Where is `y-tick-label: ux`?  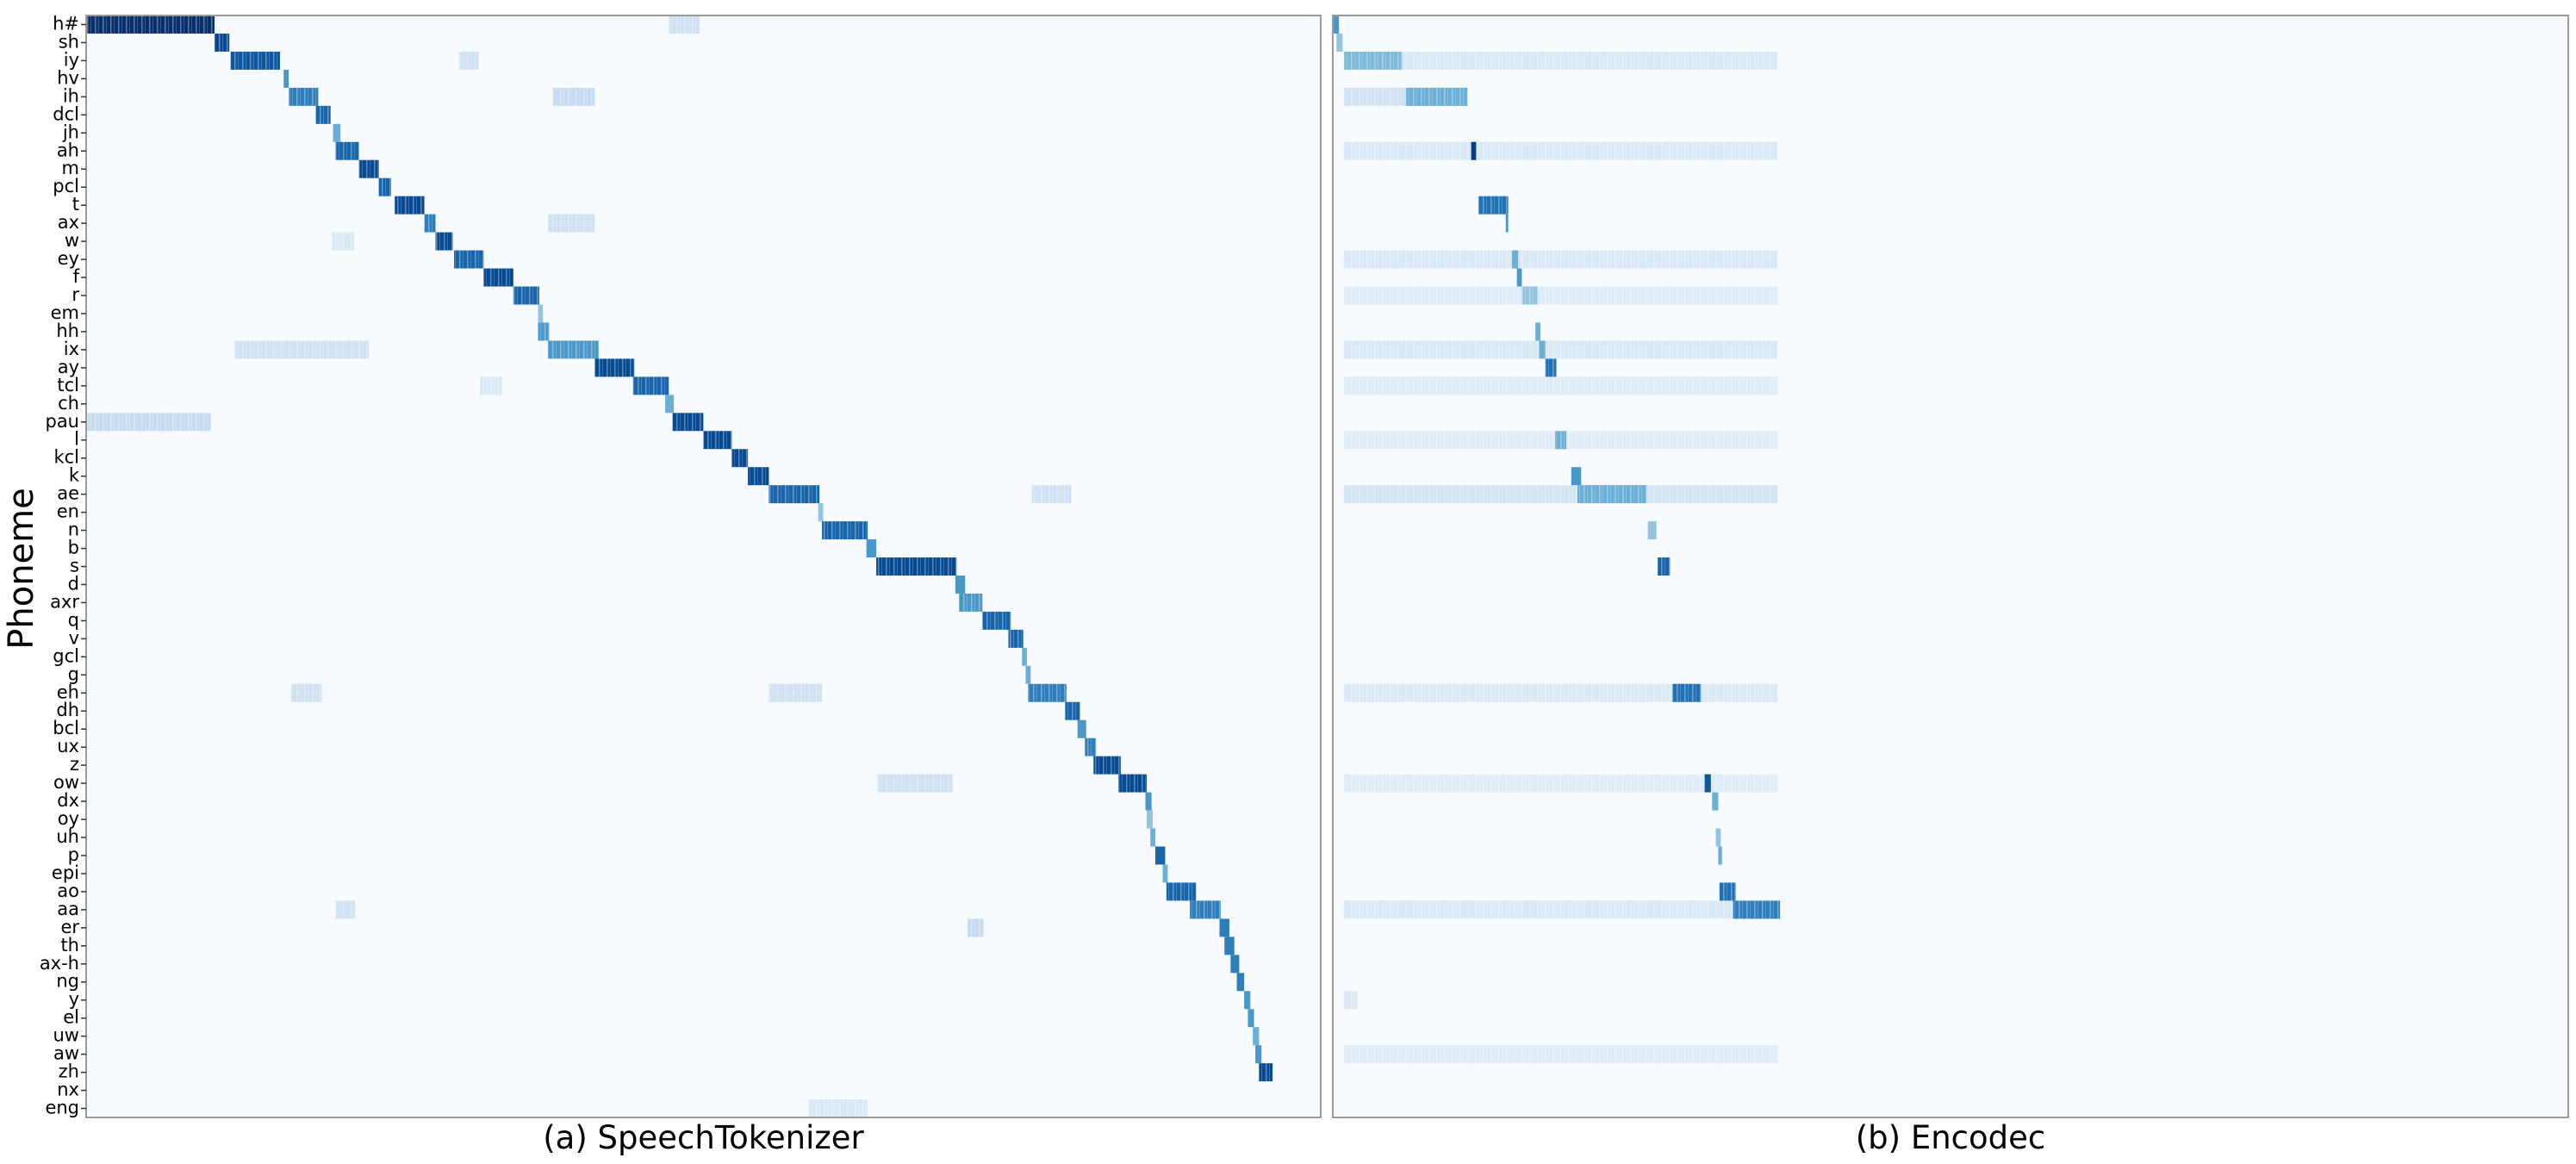
y-tick-label: ux is located at coordinates (68, 746).